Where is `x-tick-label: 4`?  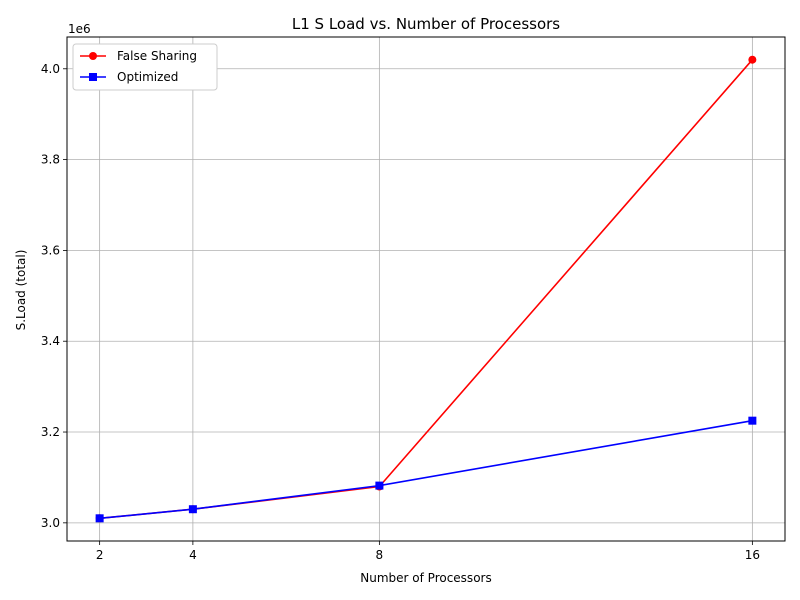
x-tick-label: 4 is located at coordinates (193, 555).